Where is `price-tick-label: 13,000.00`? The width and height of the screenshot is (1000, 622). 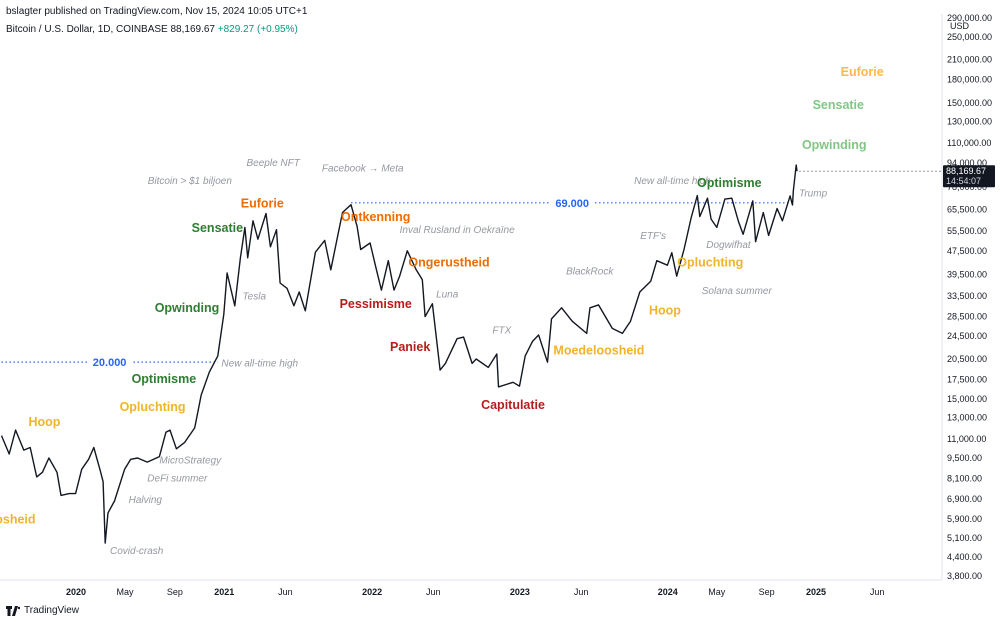 price-tick-label: 13,000.00 is located at coordinates (967, 418).